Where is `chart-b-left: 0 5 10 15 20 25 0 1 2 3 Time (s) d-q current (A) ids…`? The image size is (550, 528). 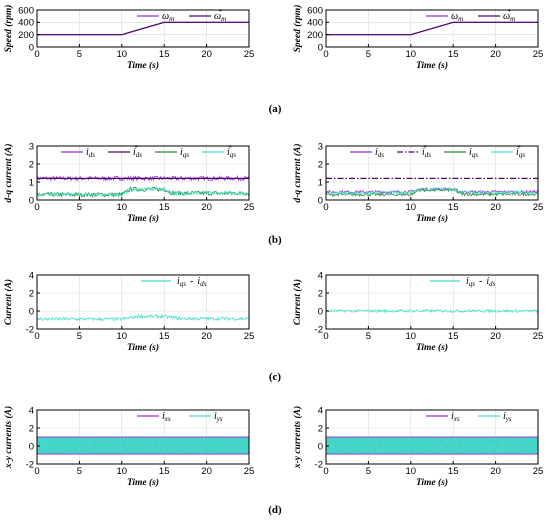
chart-b-left: 0 5 10 15 20 25 0 1 2 3 Time (s) d-q current (A) ids… is located at coordinates (128, 182).